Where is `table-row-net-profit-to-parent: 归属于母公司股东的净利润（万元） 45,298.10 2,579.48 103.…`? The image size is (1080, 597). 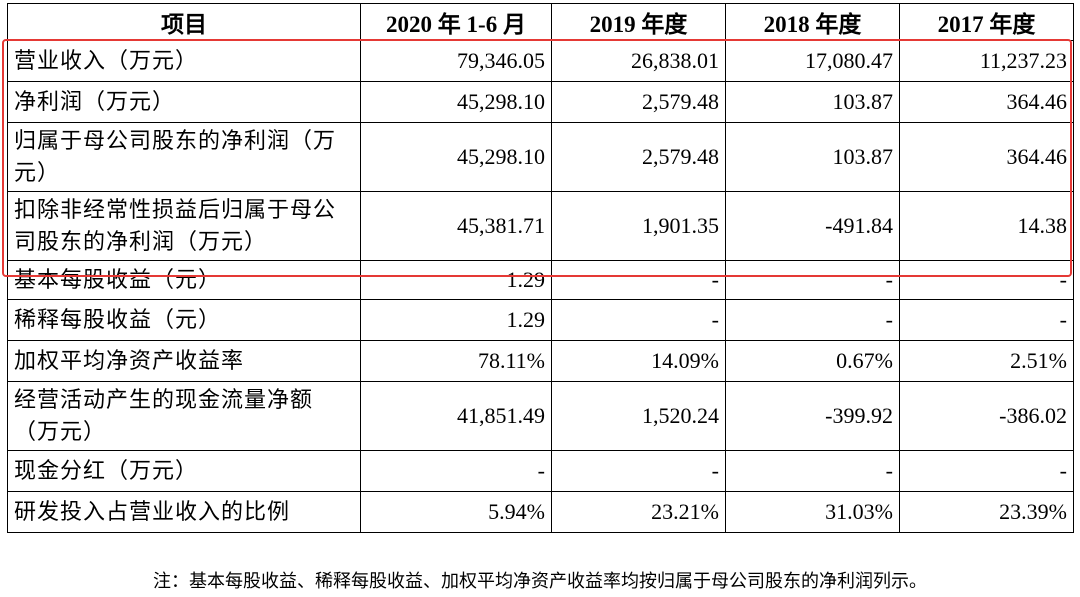 table-row-net-profit-to-parent: 归属于母公司股东的净利润（万元） 45,298.10 2,579.48 103.… is located at coordinates (540, 157).